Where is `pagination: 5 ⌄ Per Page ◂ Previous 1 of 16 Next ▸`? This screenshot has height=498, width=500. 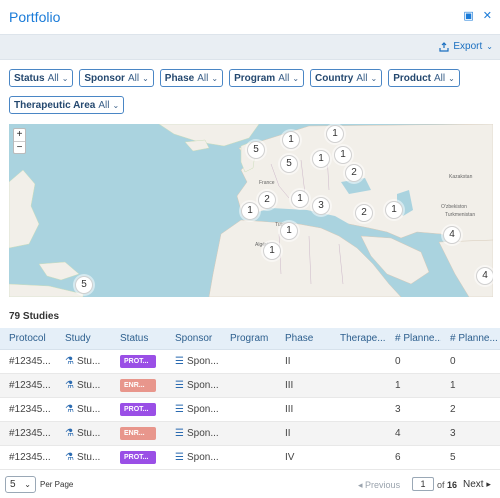 pagination: 5 ⌄ Per Page ◂ Previous 1 of 16 Next ▸ is located at coordinates (250, 486).